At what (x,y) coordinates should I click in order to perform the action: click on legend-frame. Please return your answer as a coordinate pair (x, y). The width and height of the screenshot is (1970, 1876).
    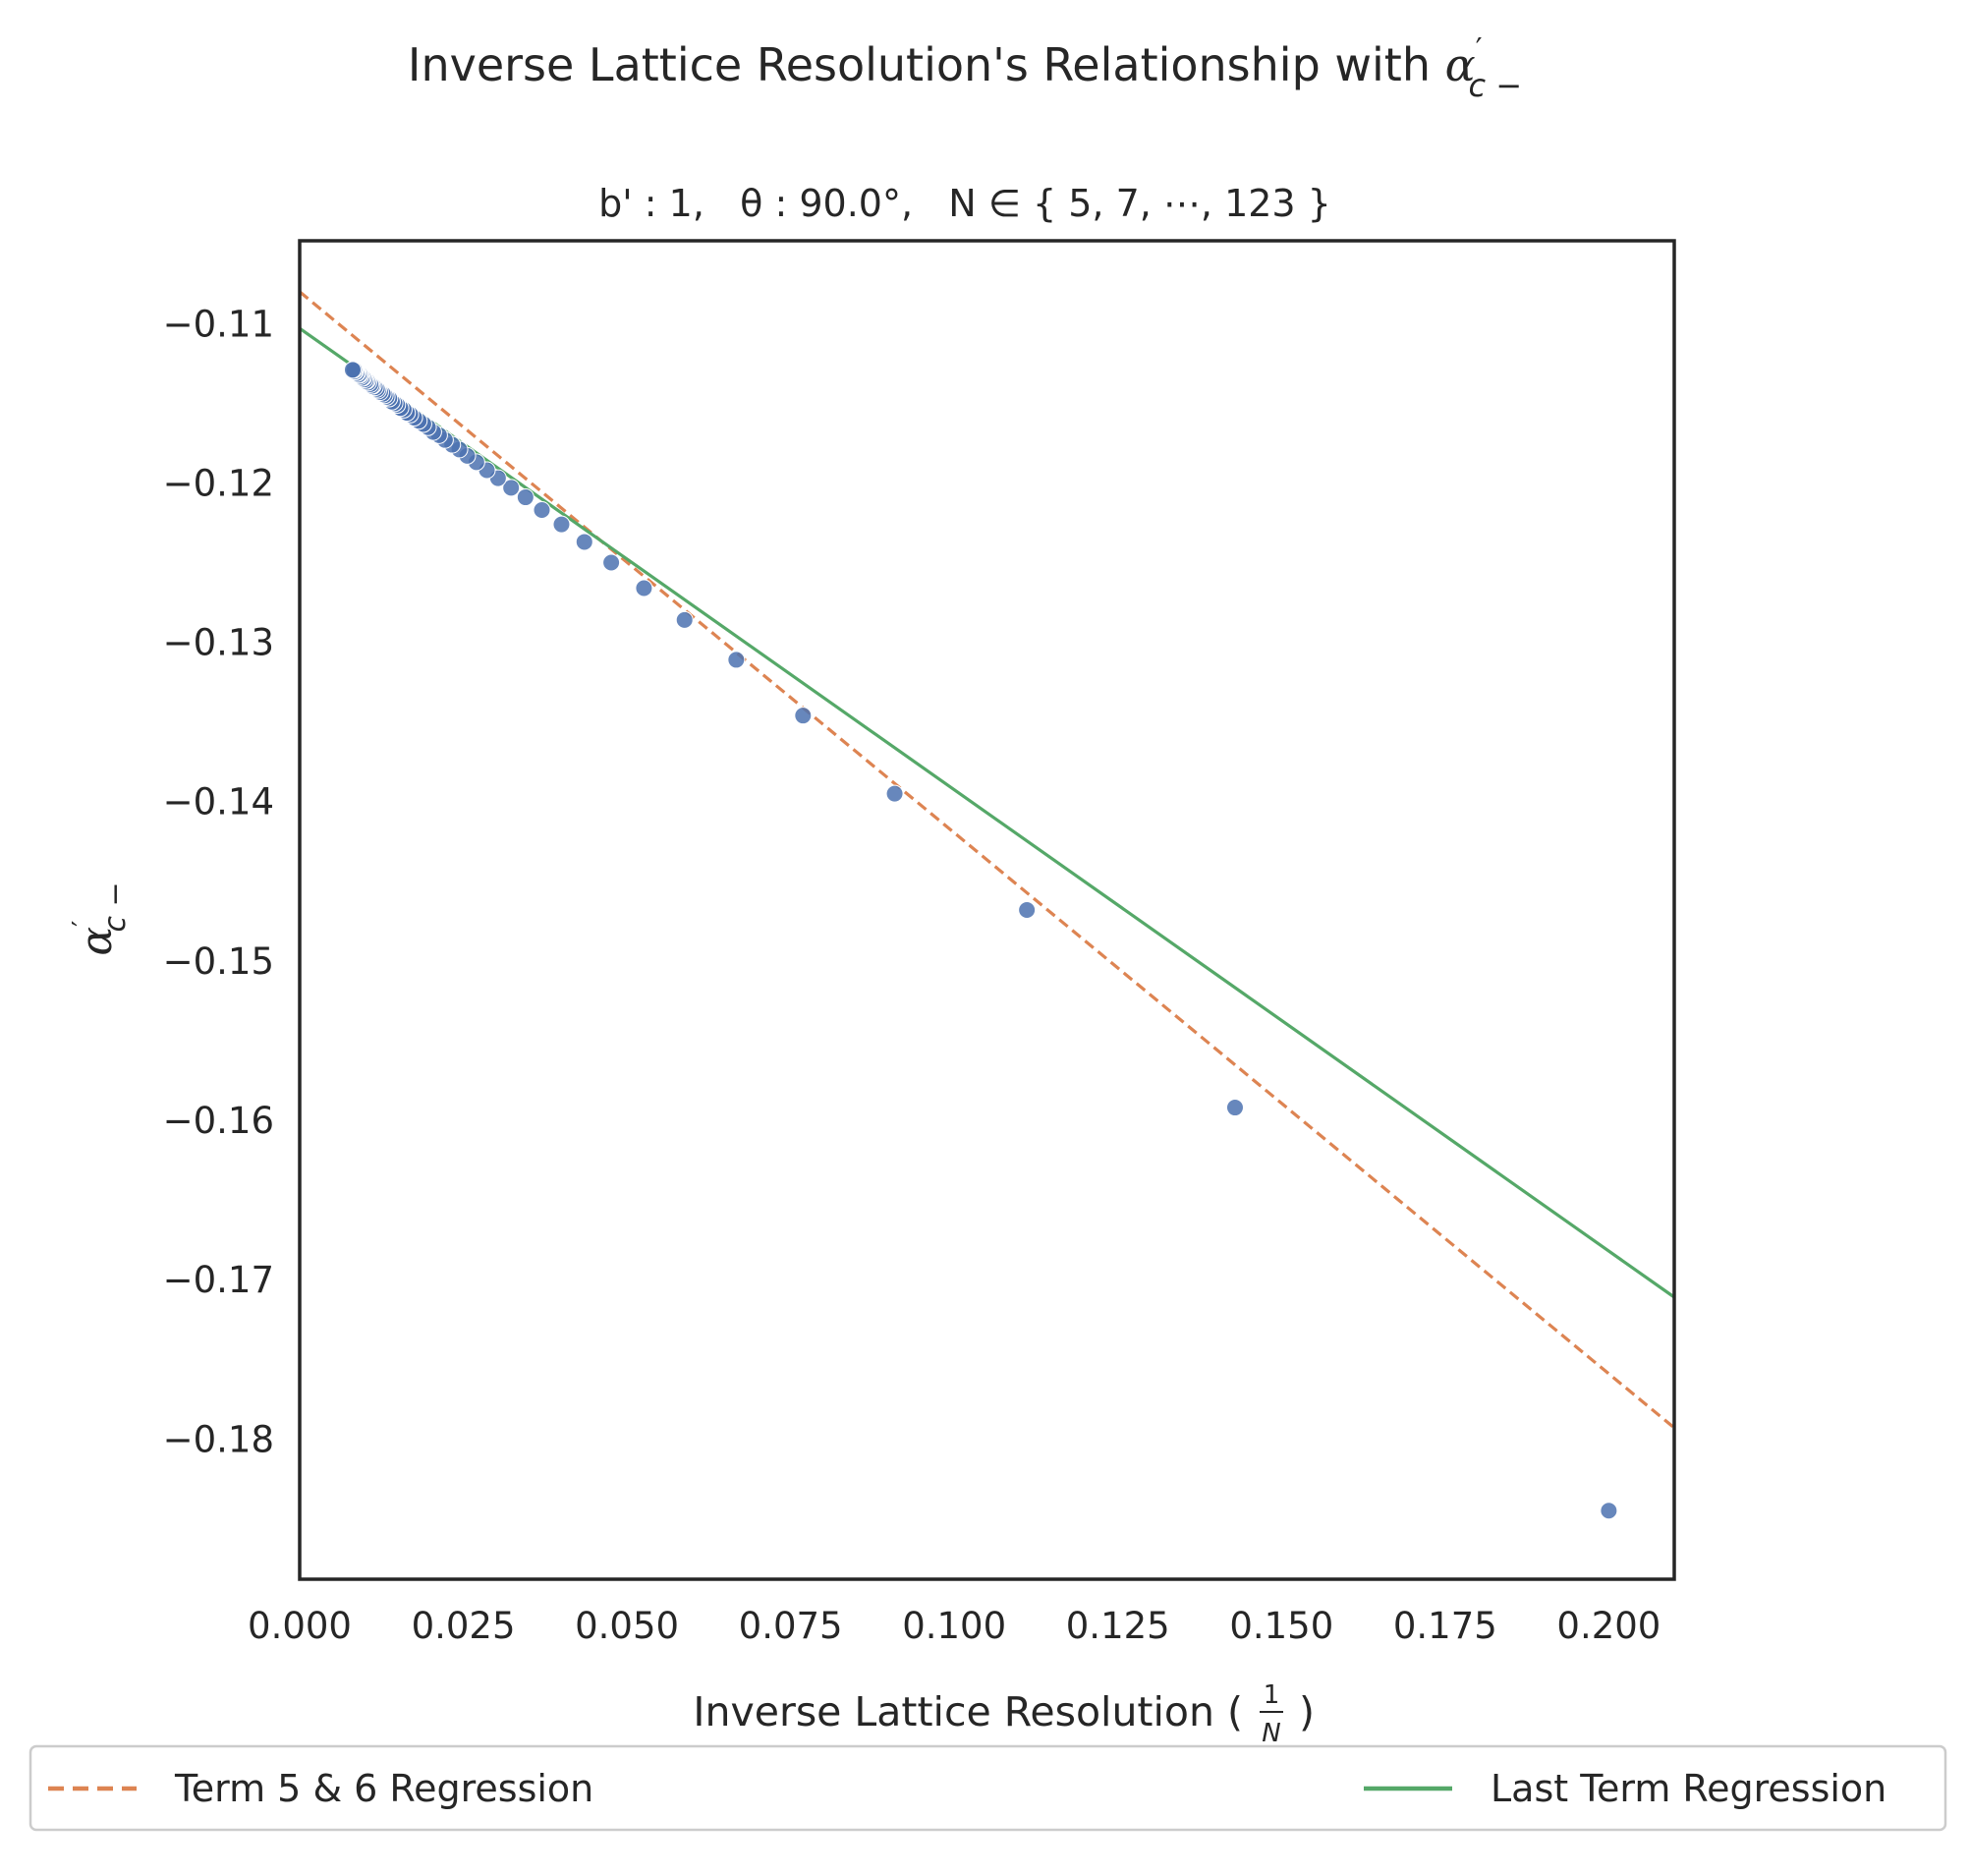
    Looking at the image, I should click on (987, 1788).